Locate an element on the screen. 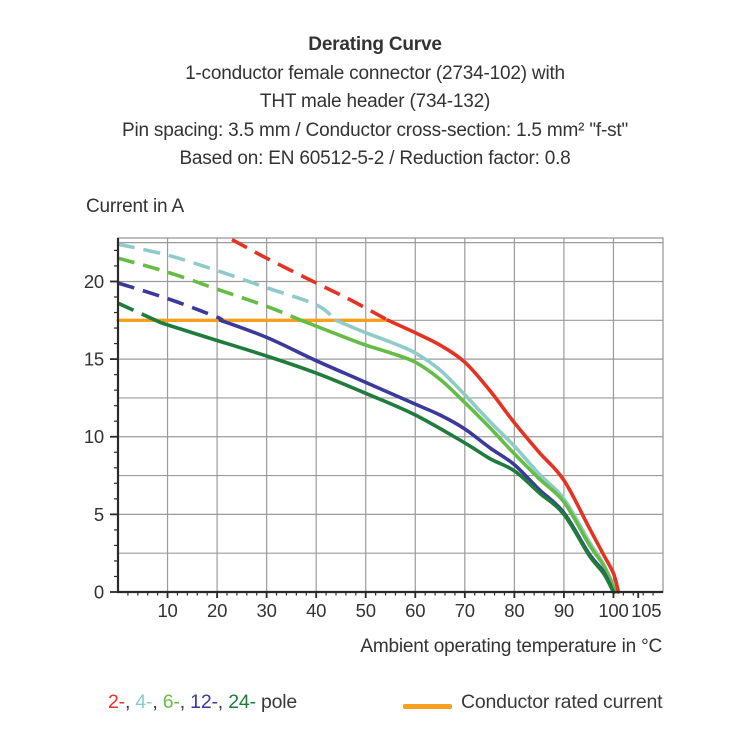  curve-2-pole-solid is located at coordinates (503, 456).